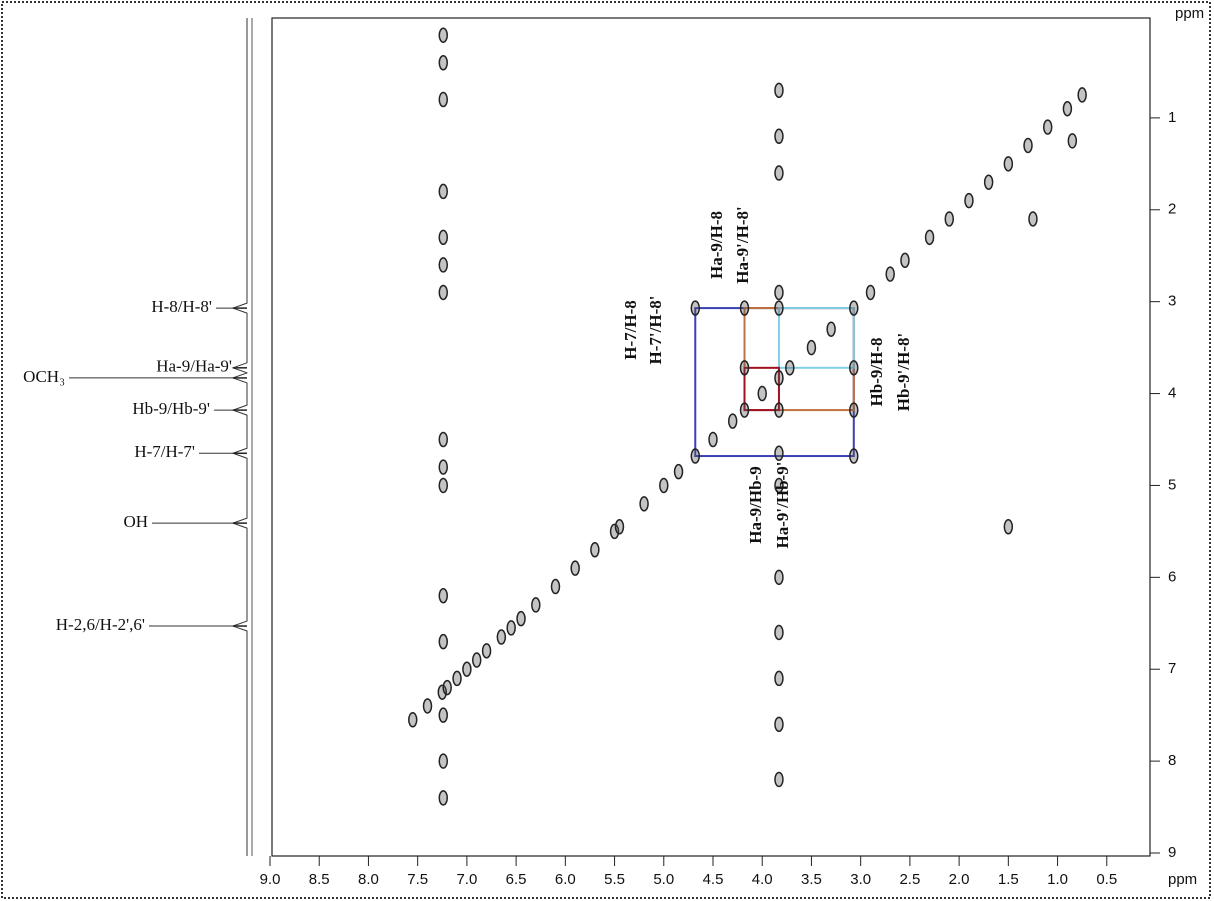  I want to click on projection-label: Hb-9/Hb-9', so click(171, 408).